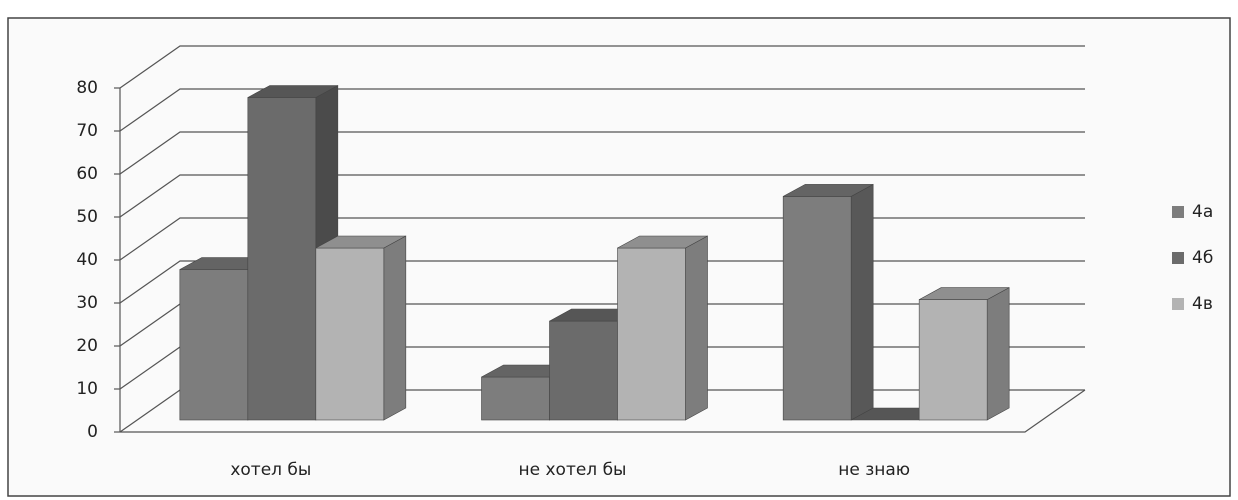 The height and width of the screenshot is (500, 1238). Describe the element at coordinates (87, 174) in the screenshot. I see `y-tick-label: 60` at that location.